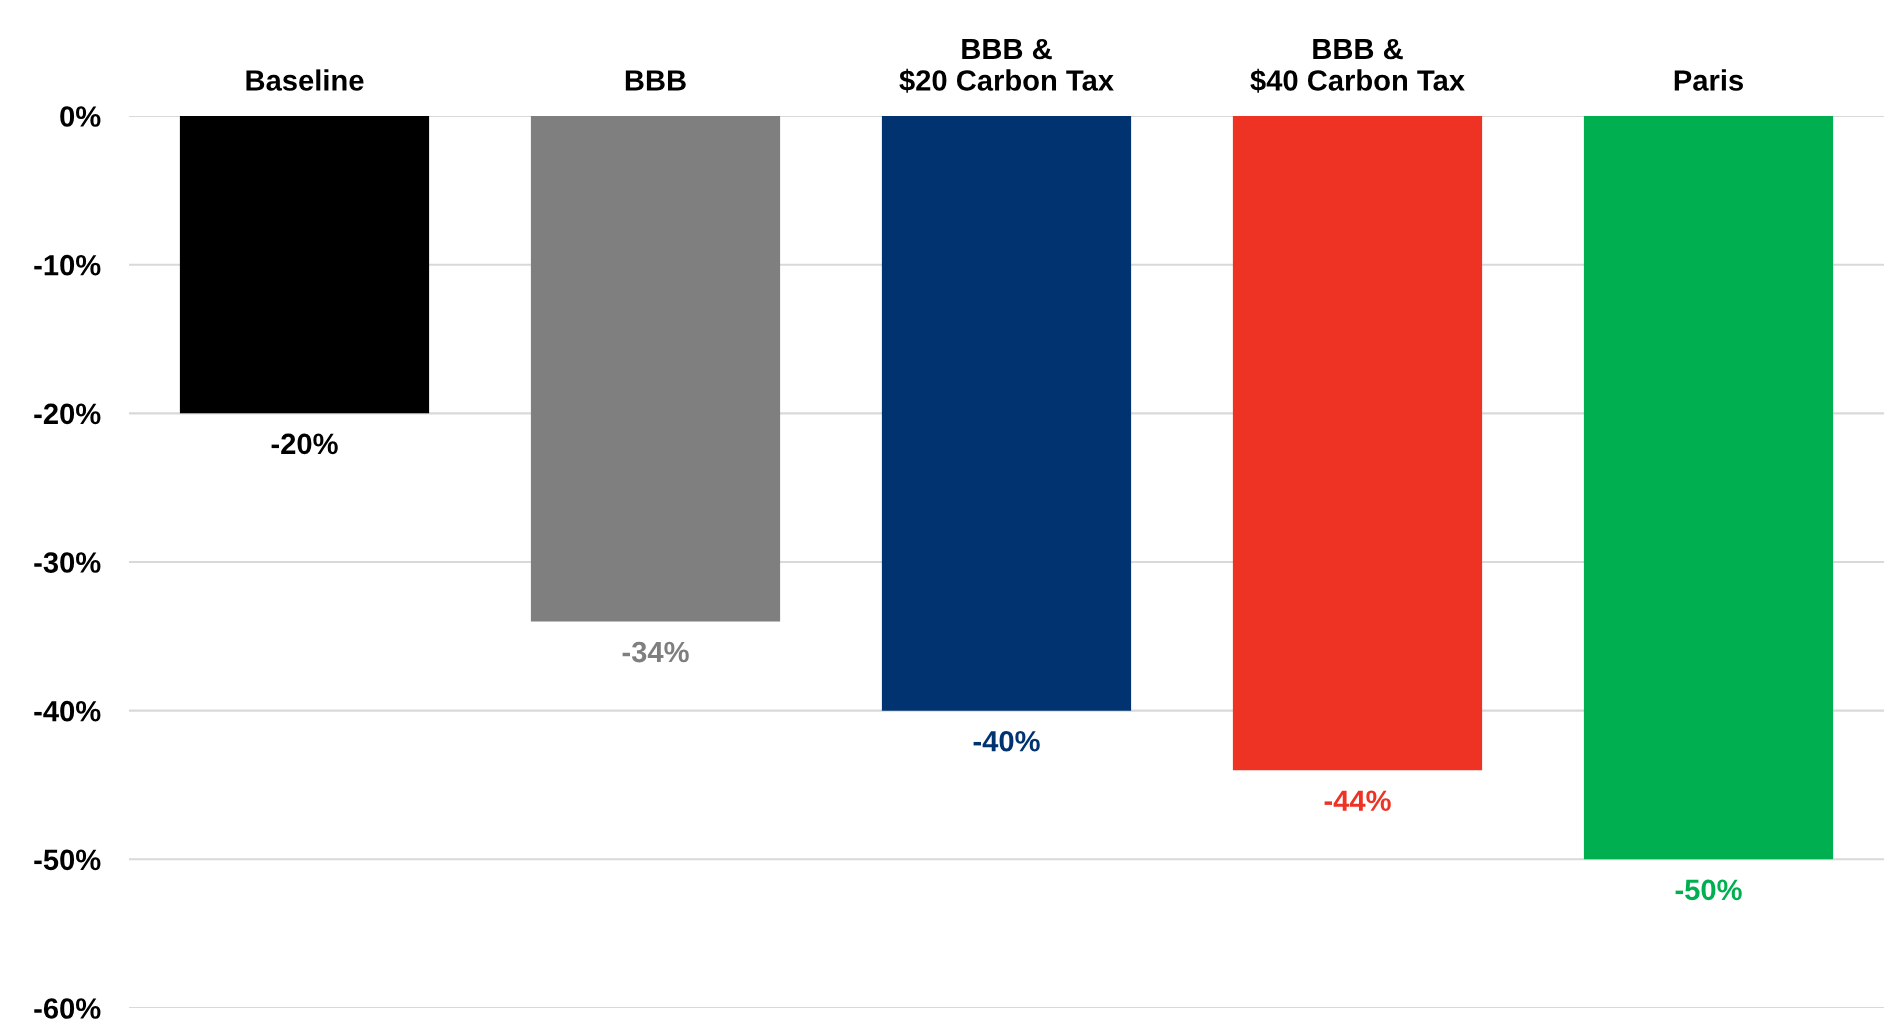 The width and height of the screenshot is (1884, 1035). I want to click on y-tick-label: -30%, so click(67, 562).